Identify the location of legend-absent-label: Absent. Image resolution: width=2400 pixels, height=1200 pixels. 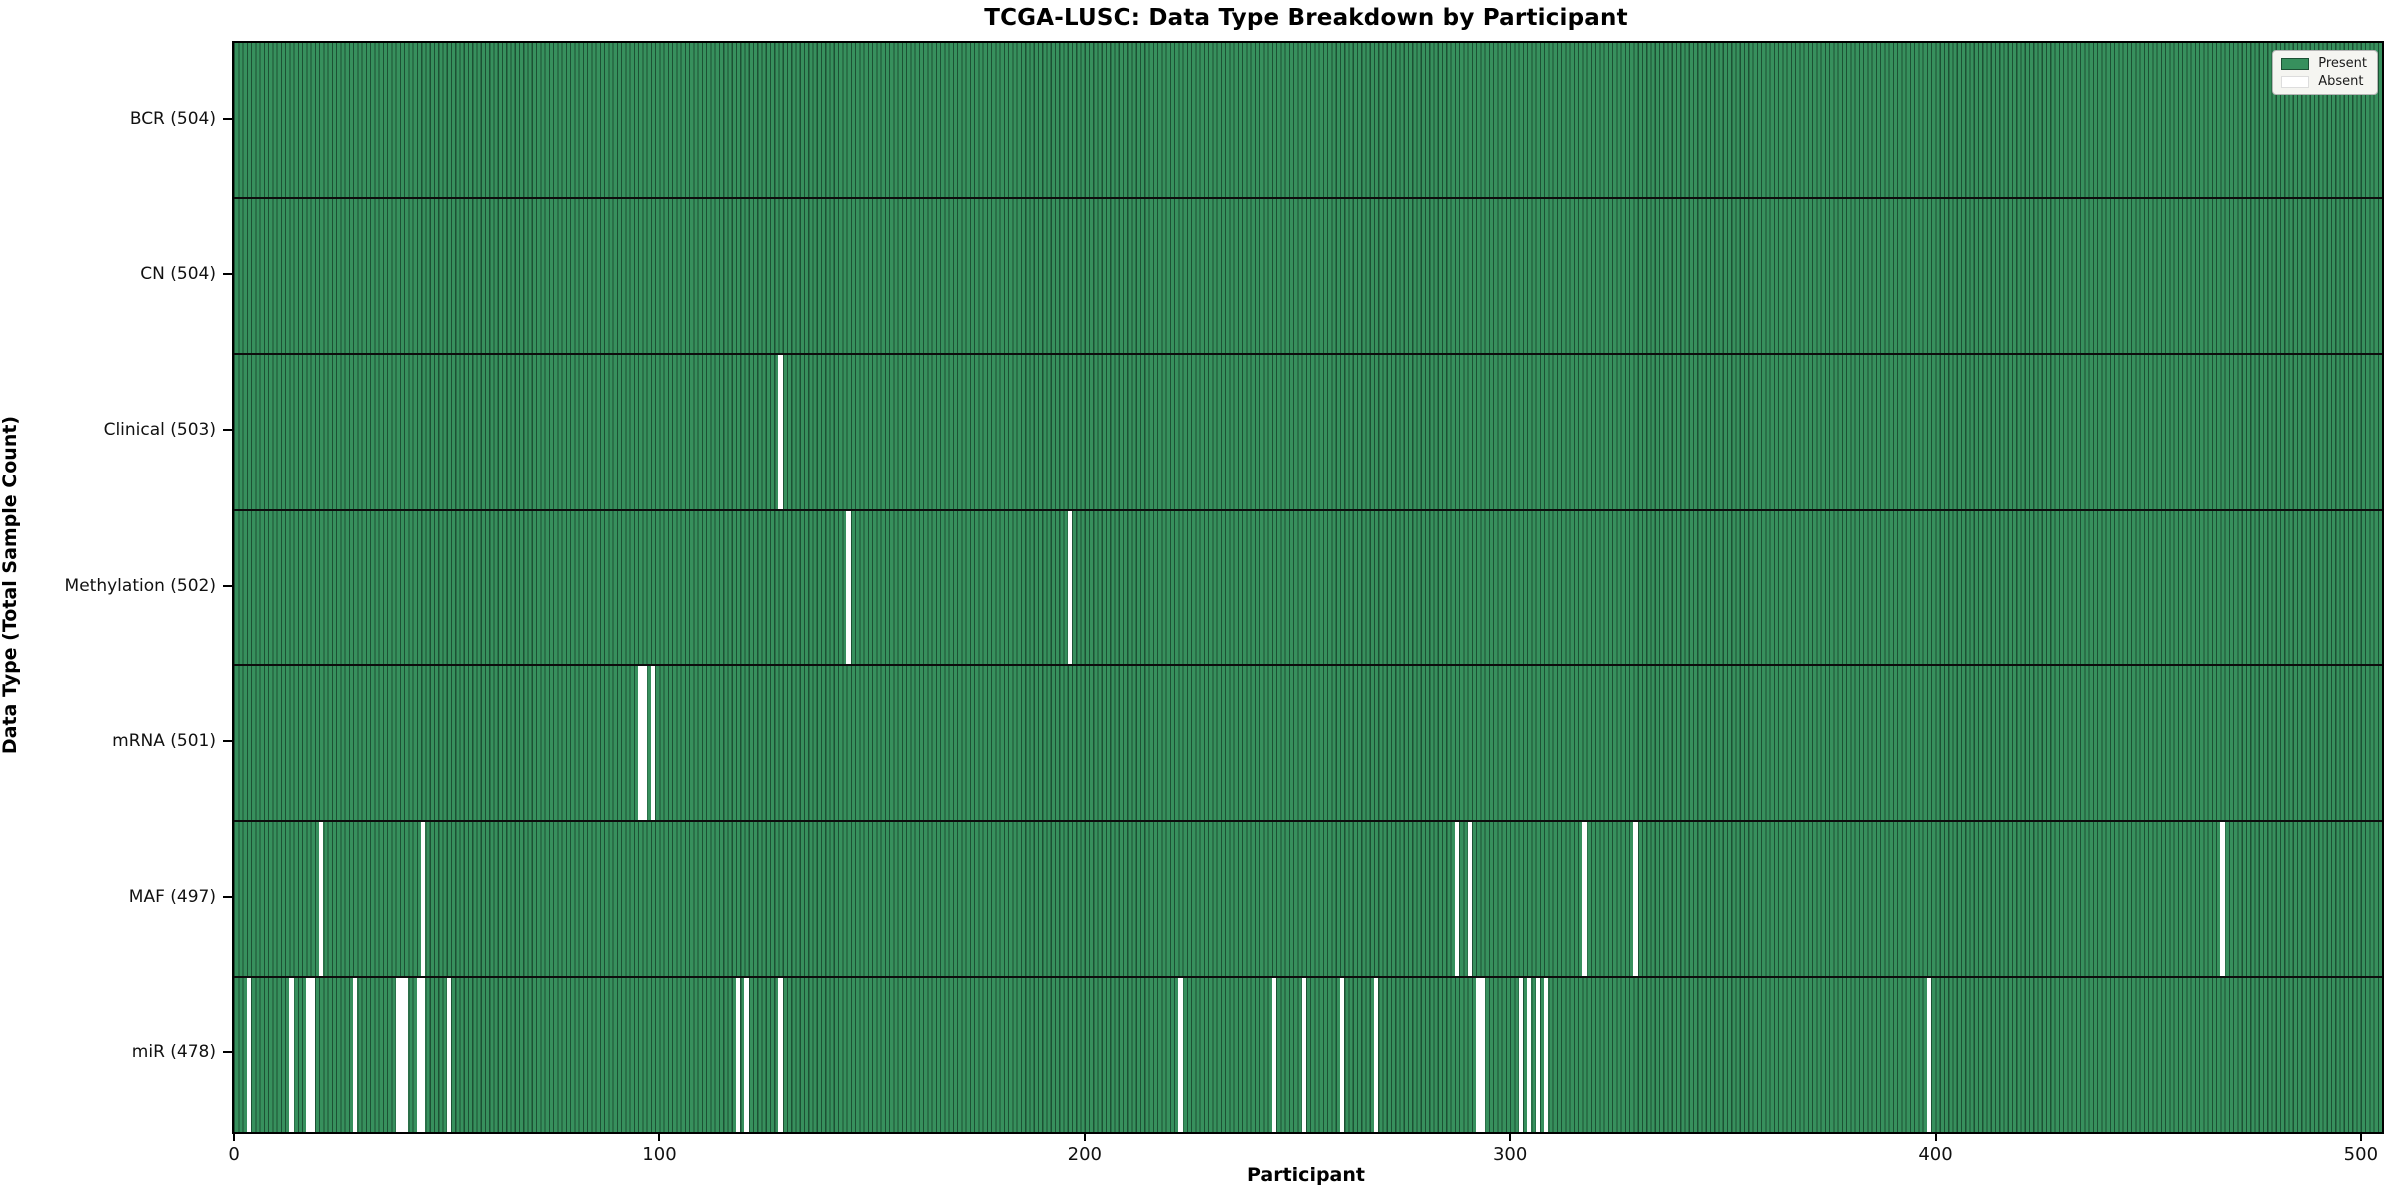
(2341, 81).